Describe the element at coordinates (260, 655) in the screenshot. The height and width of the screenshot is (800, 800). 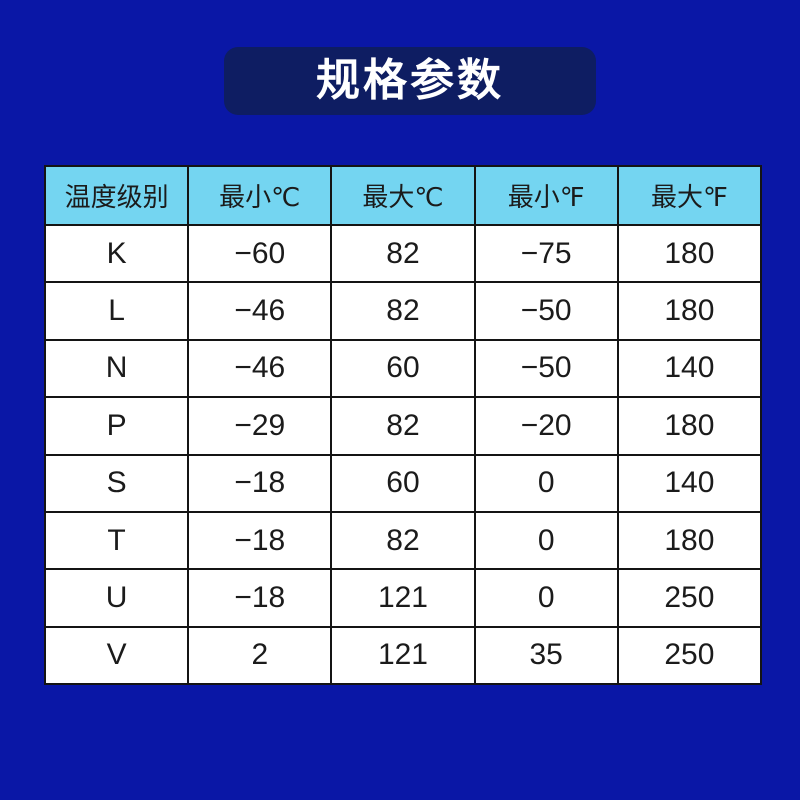
I see `value-cell: 2` at that location.